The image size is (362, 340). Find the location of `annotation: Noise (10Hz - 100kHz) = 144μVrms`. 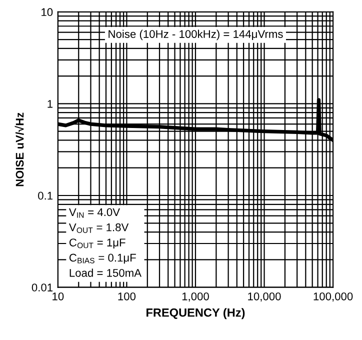

annotation: Noise (10Hz - 100kHz) = 144μVrms is located at coordinates (195, 35).